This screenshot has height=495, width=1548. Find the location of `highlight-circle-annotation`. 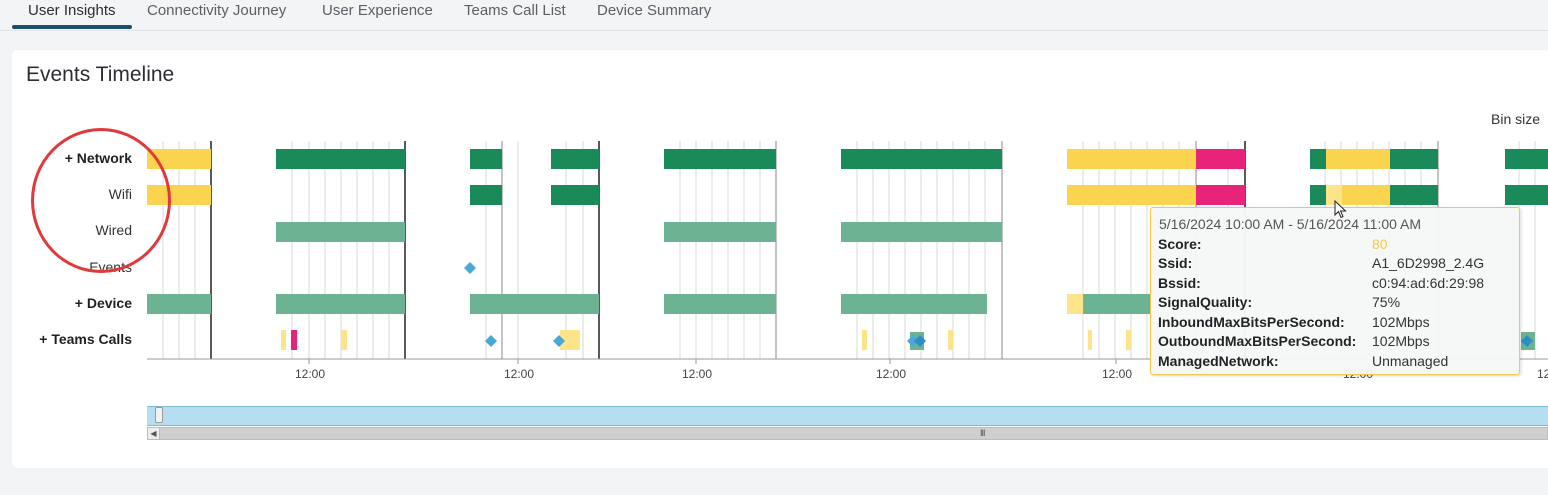

highlight-circle-annotation is located at coordinates (101, 200).